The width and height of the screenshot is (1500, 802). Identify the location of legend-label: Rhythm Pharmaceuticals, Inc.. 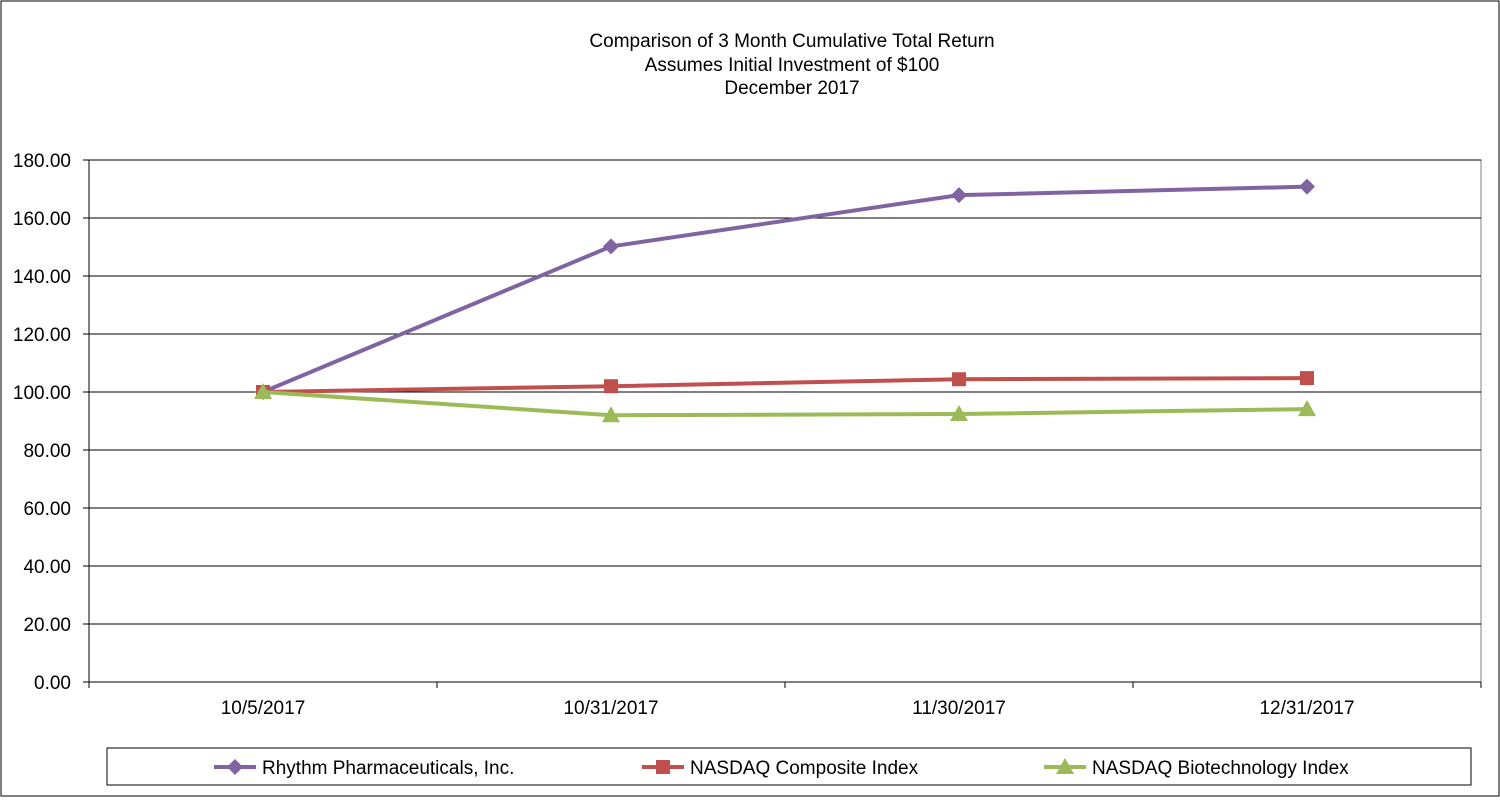
(388, 768).